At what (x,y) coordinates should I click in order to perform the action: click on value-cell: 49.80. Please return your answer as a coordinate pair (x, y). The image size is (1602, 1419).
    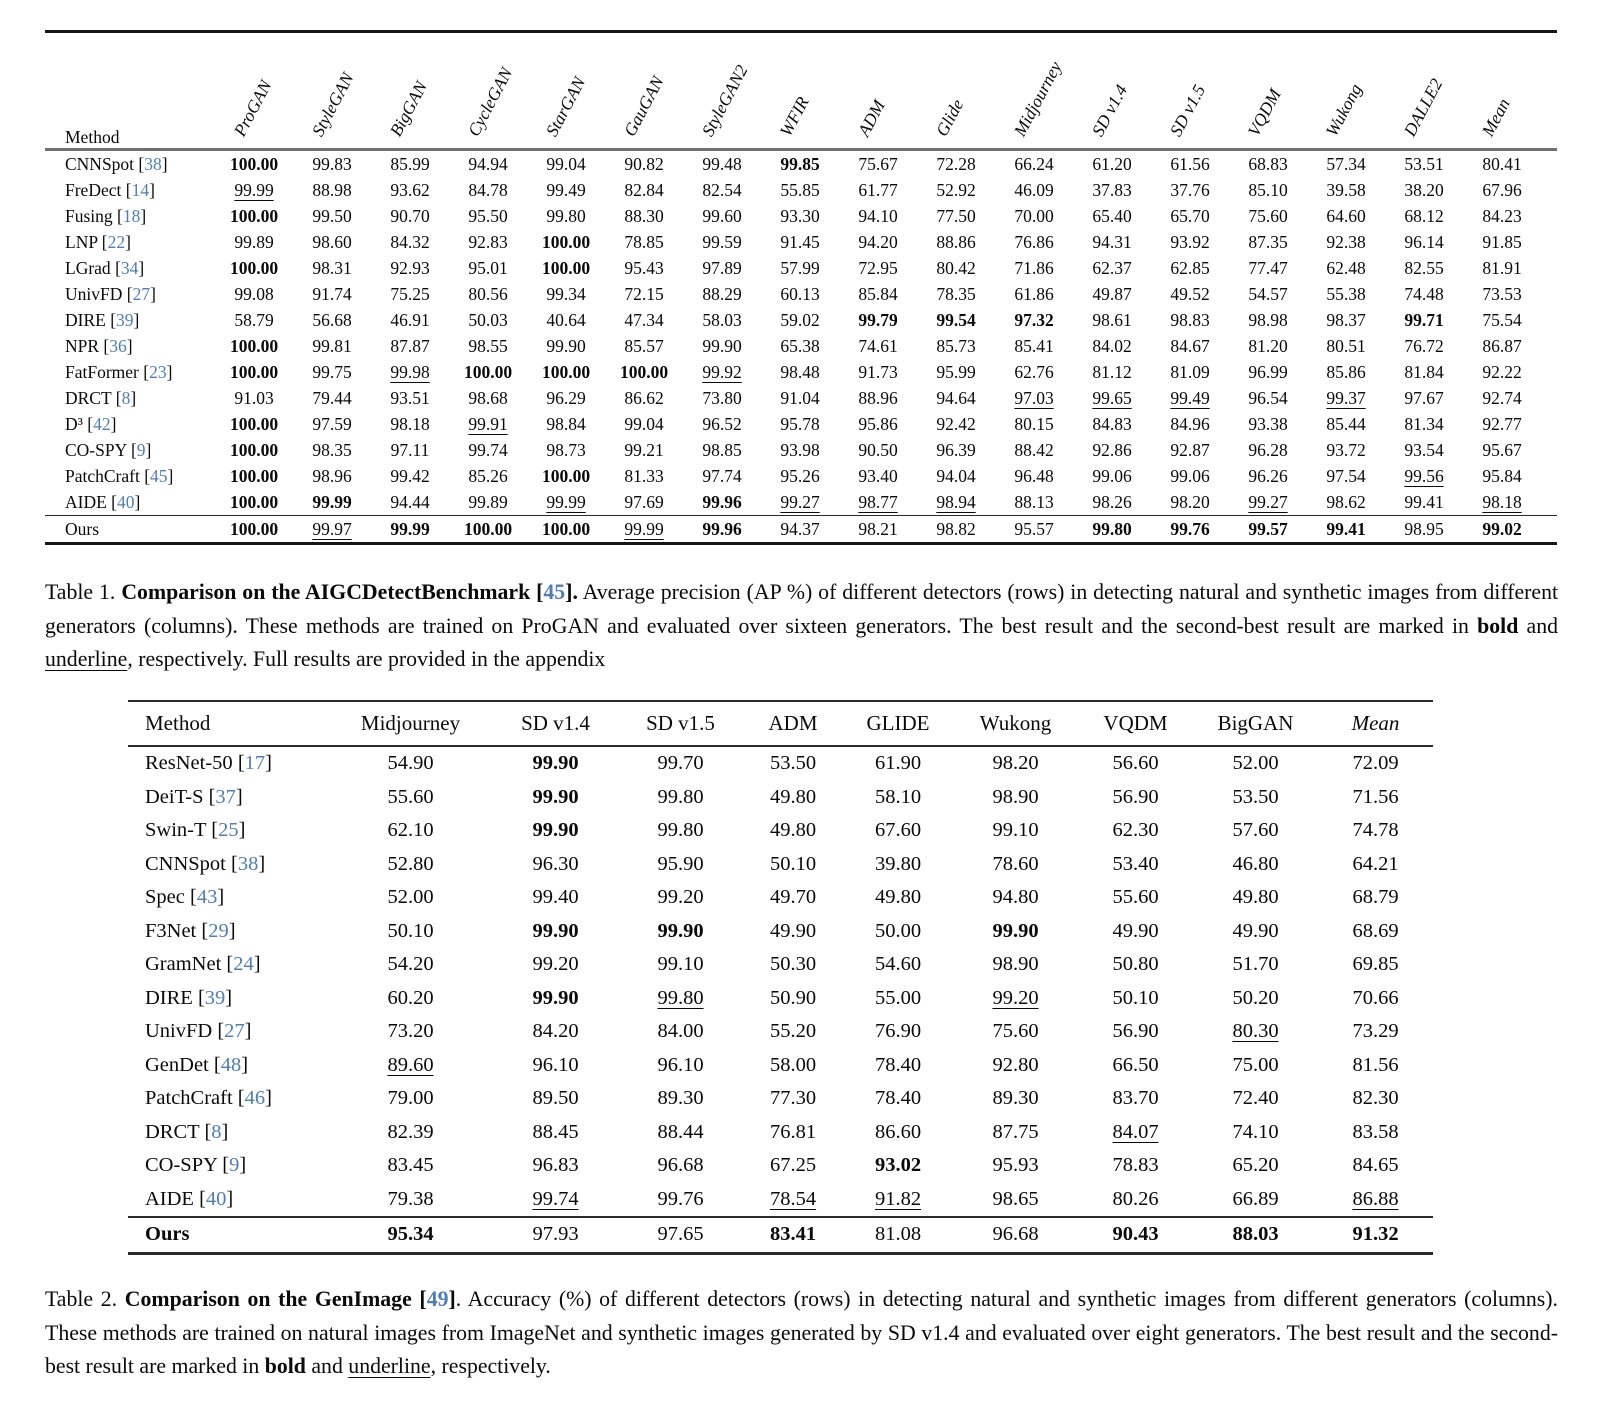
    Looking at the image, I should click on (793, 830).